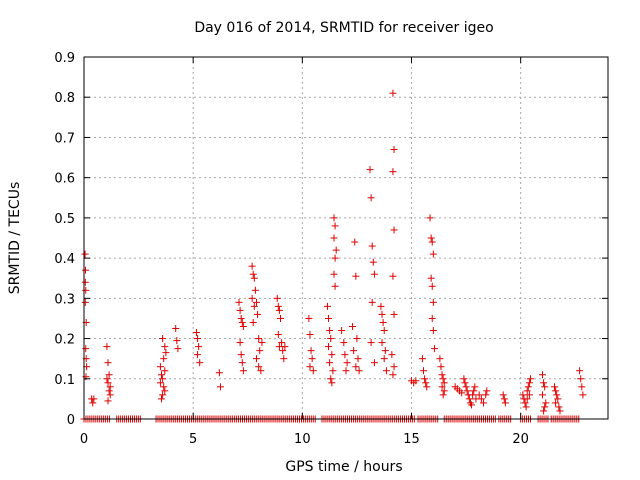 The width and height of the screenshot is (640, 480). What do you see at coordinates (71, 420) in the screenshot?
I see `y-tick-label: 0` at bounding box center [71, 420].